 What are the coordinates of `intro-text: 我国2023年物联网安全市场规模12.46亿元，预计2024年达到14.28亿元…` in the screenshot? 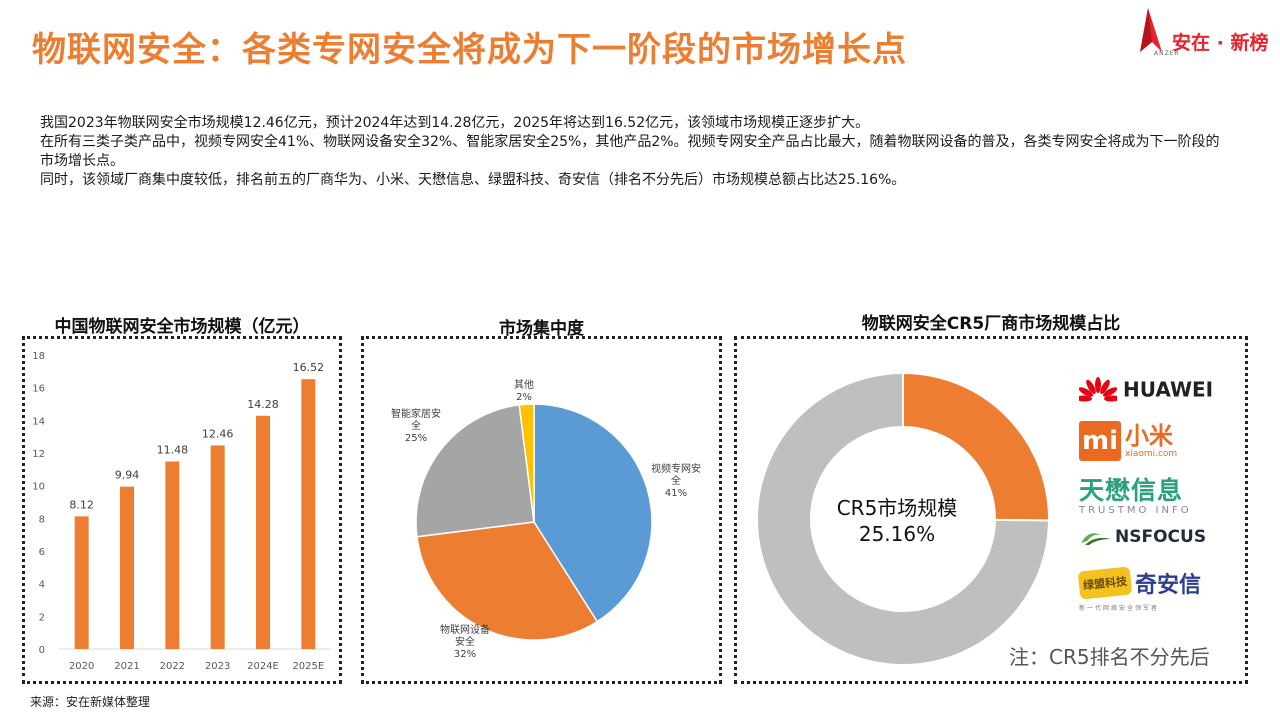 It's located at (630, 152).